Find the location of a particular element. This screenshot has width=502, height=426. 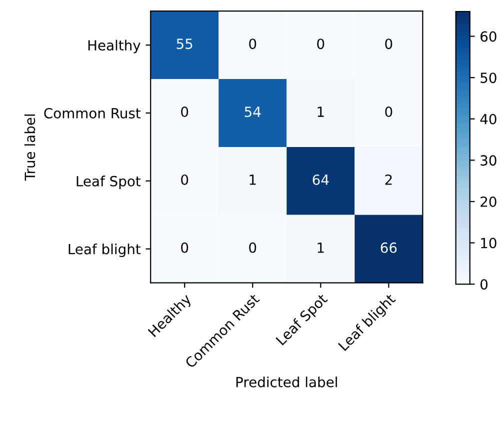

data-label: 66 is located at coordinates (388, 247).